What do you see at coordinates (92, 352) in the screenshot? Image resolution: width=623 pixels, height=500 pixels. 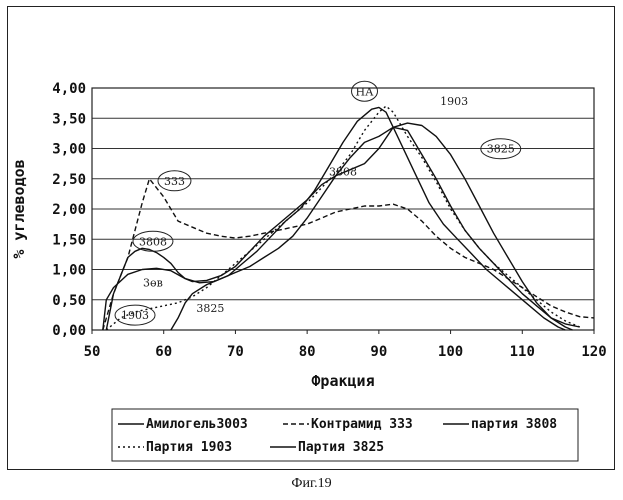 I see `x-tick-label: 50` at bounding box center [92, 352].